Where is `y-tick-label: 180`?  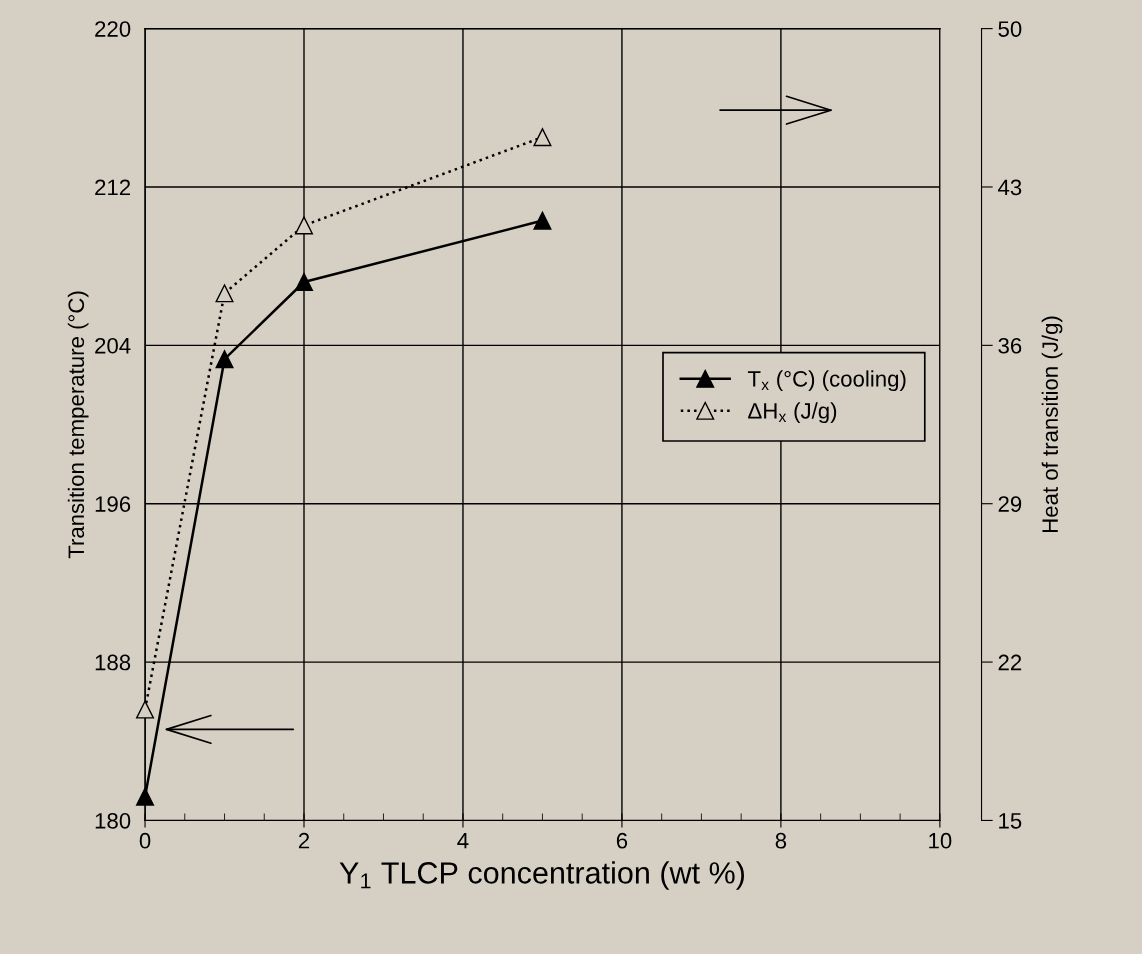
y-tick-label: 180 is located at coordinates (113, 820).